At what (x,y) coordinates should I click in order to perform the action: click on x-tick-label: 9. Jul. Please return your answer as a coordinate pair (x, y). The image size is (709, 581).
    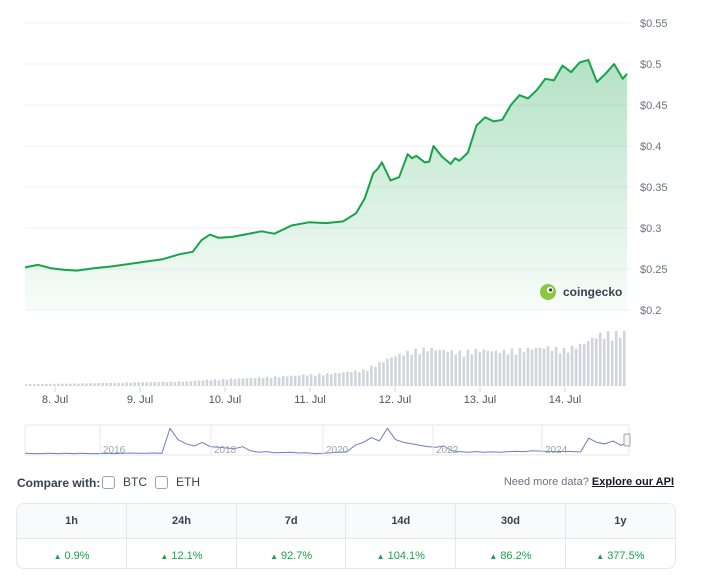
    Looking at the image, I should click on (140, 400).